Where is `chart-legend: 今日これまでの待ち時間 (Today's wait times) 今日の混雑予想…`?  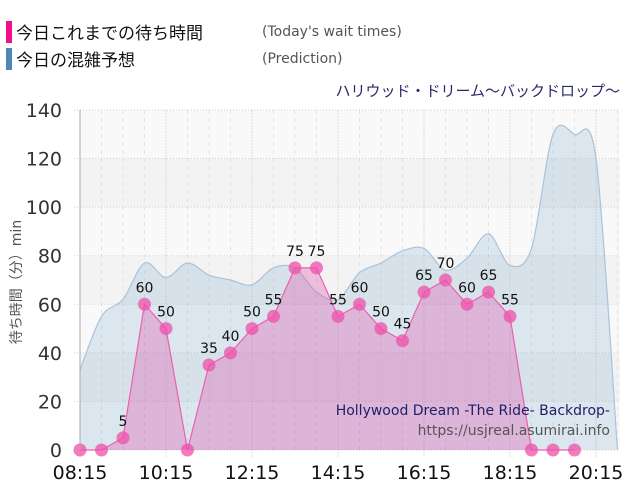 chart-legend: 今日これまでの待ち時間 (Today's wait times) 今日の混雑予想… is located at coordinates (204, 45).